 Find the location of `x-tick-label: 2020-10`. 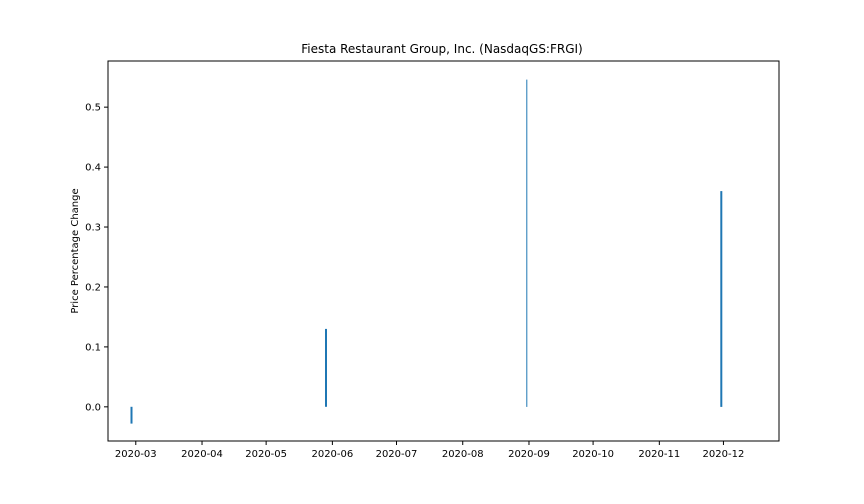

x-tick-label: 2020-10 is located at coordinates (593, 454).